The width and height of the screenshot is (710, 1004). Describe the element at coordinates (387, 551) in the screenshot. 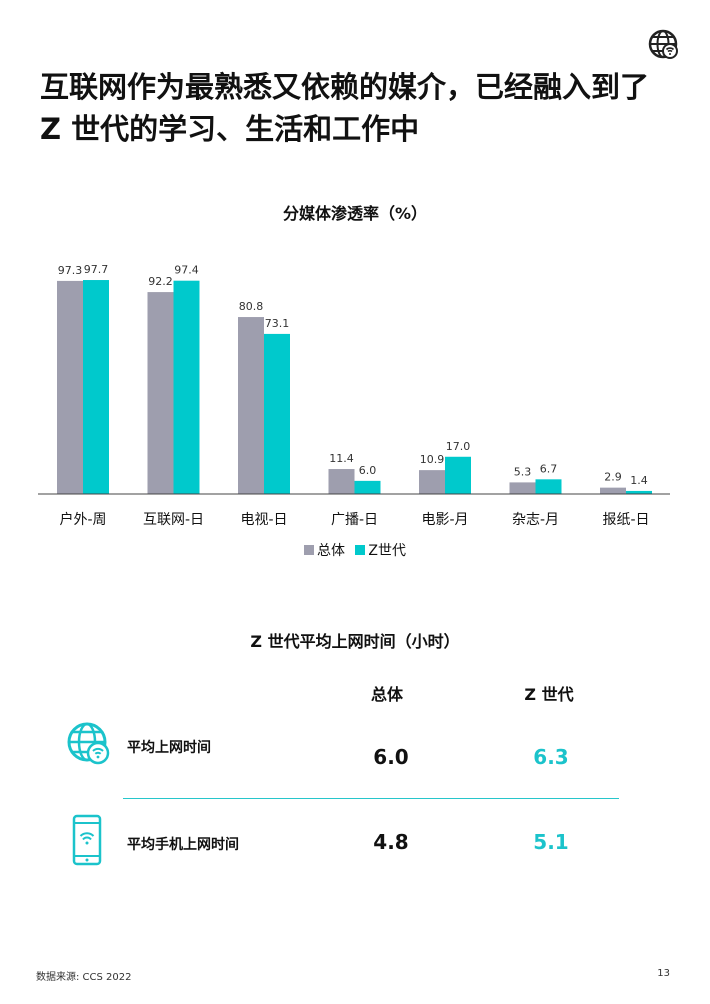

I see `legend-label-genz: Z世代` at that location.